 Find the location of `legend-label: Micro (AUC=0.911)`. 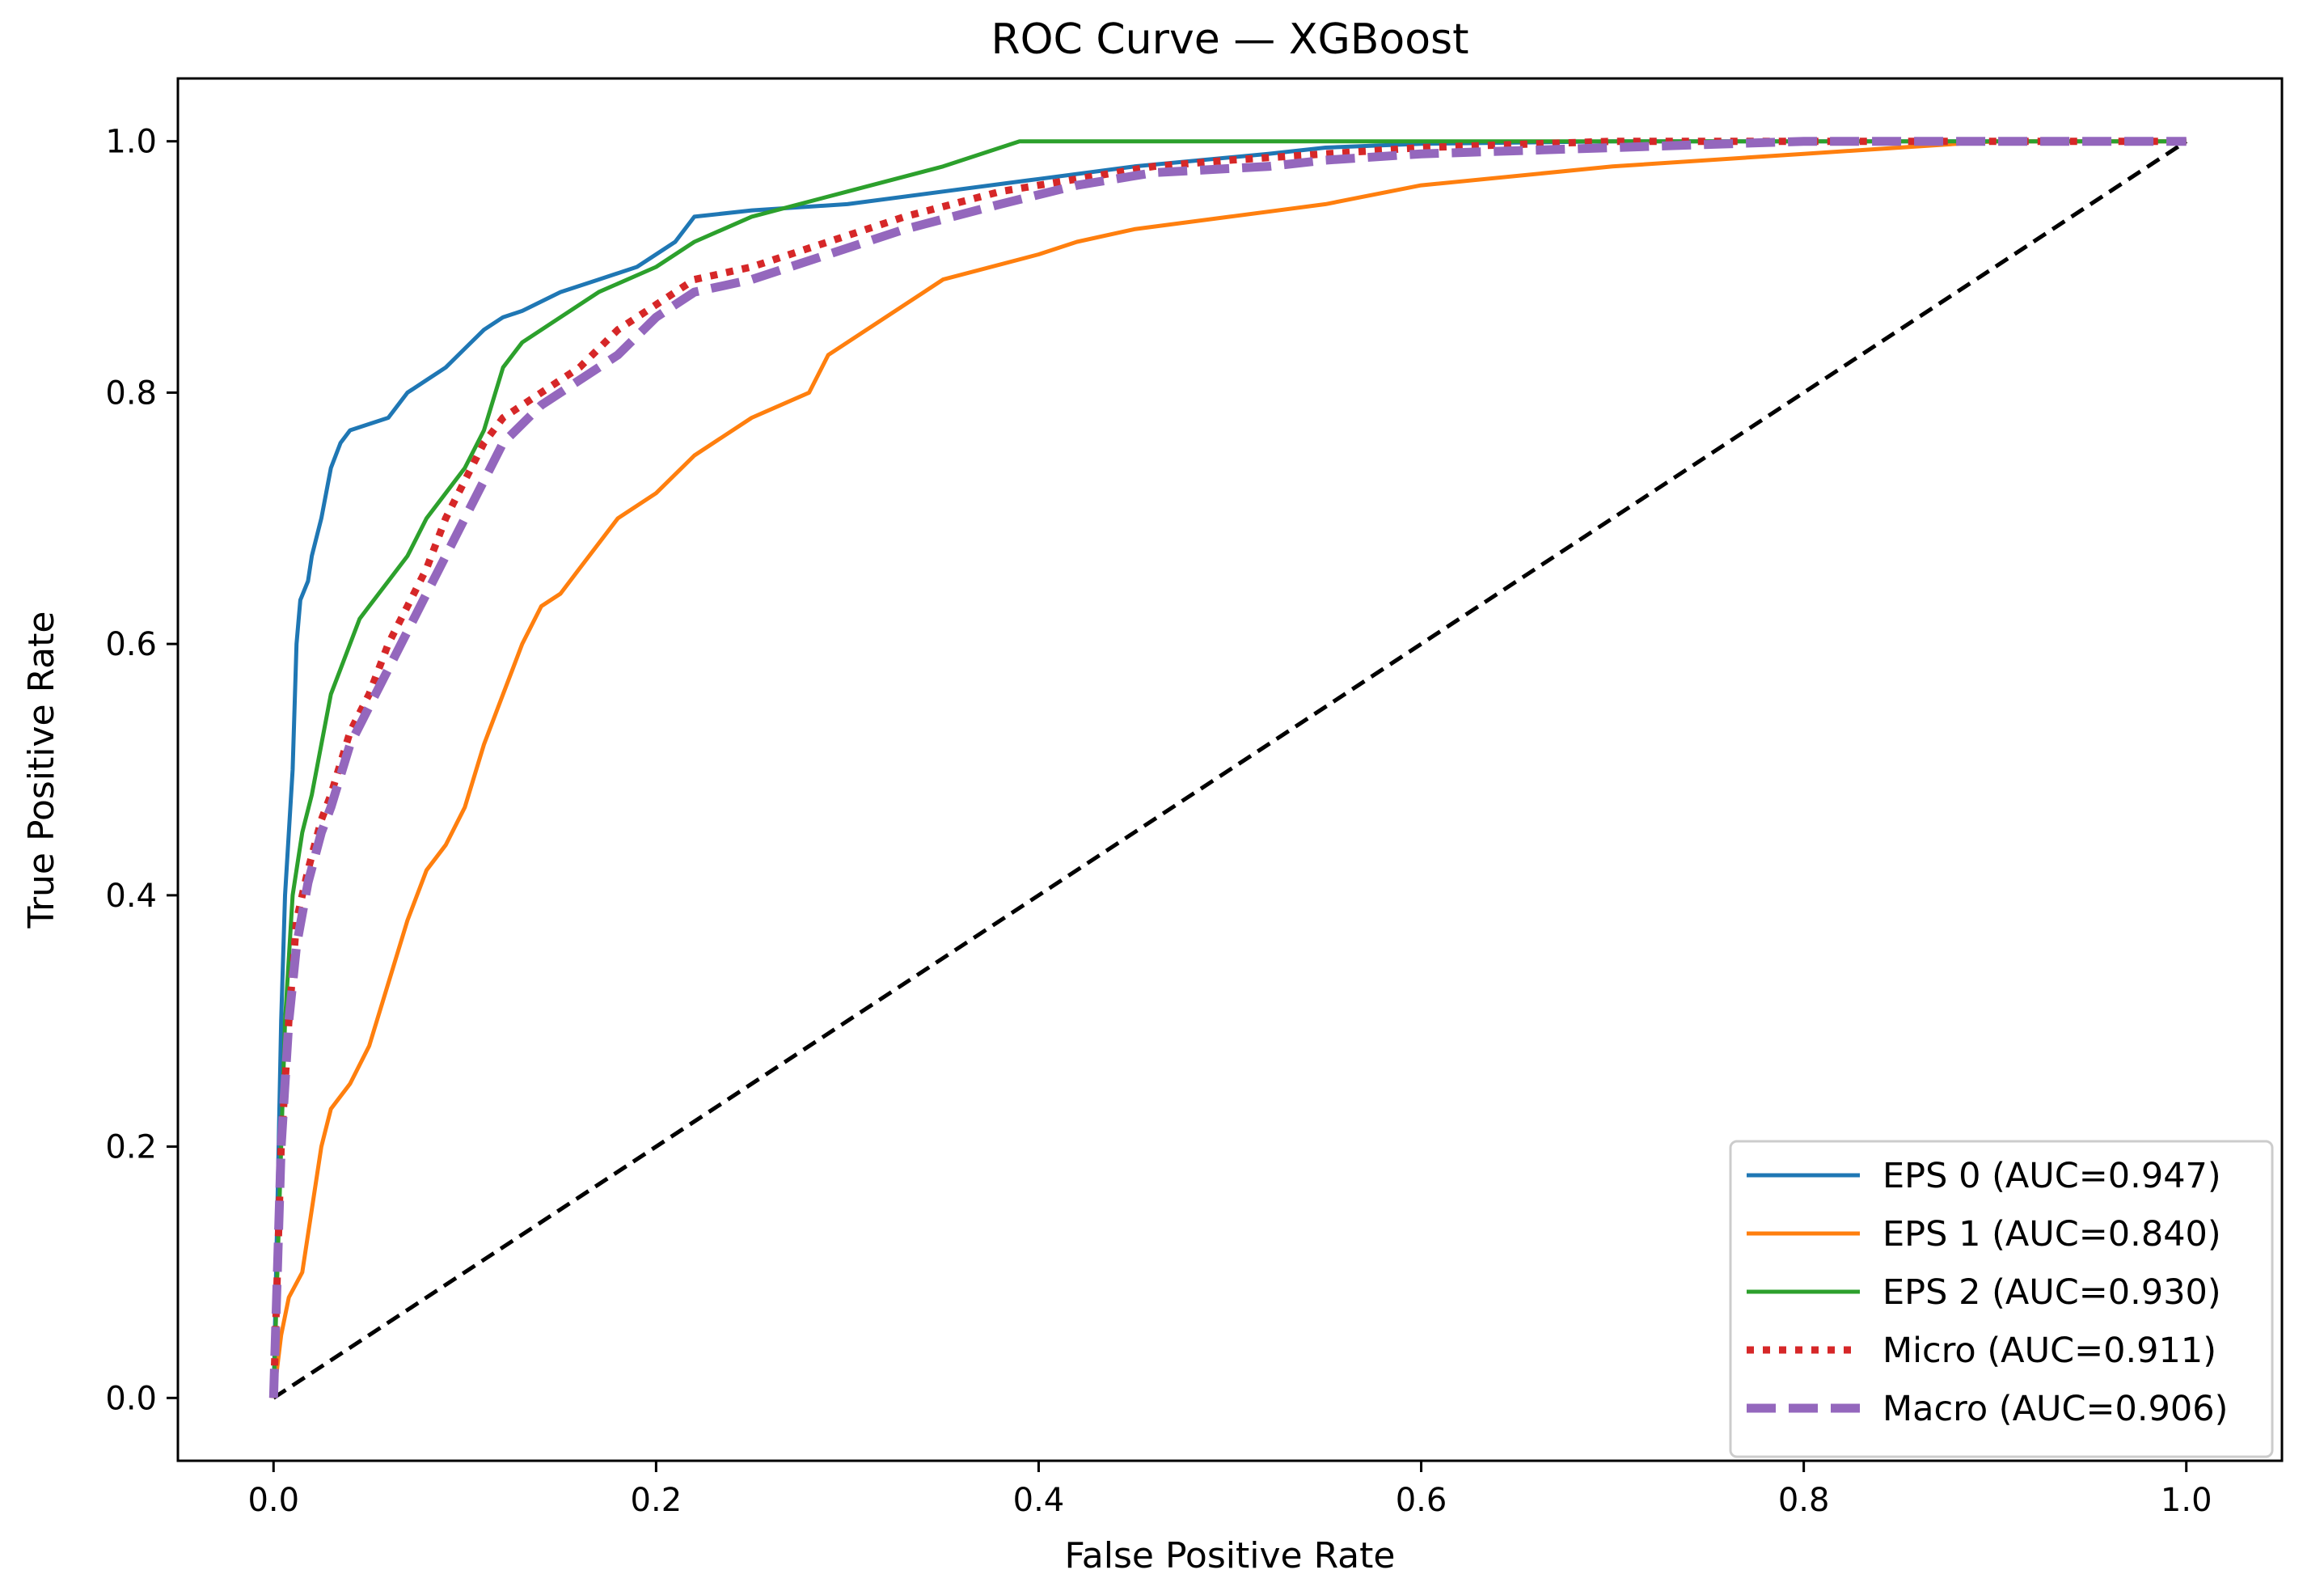

legend-label: Micro (AUC=0.911) is located at coordinates (2049, 1351).